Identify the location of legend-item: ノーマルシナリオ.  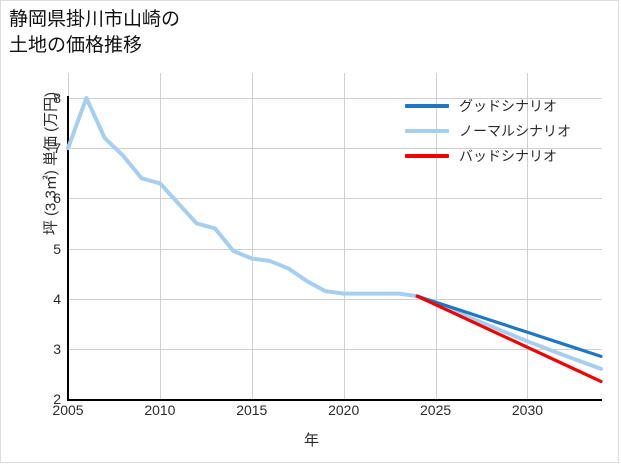
(505, 130).